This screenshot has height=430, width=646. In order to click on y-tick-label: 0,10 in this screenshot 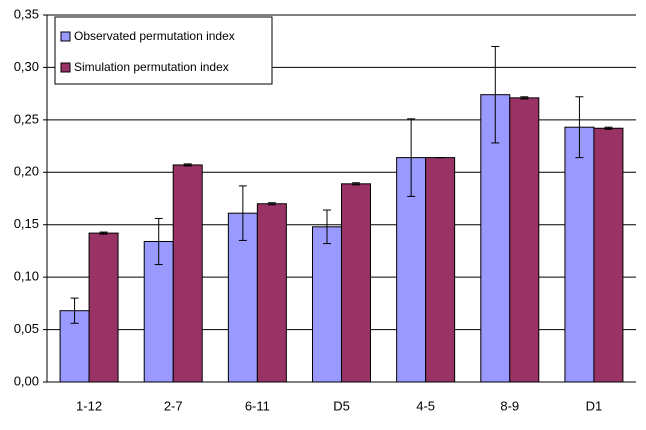, I will do `click(26, 276)`.